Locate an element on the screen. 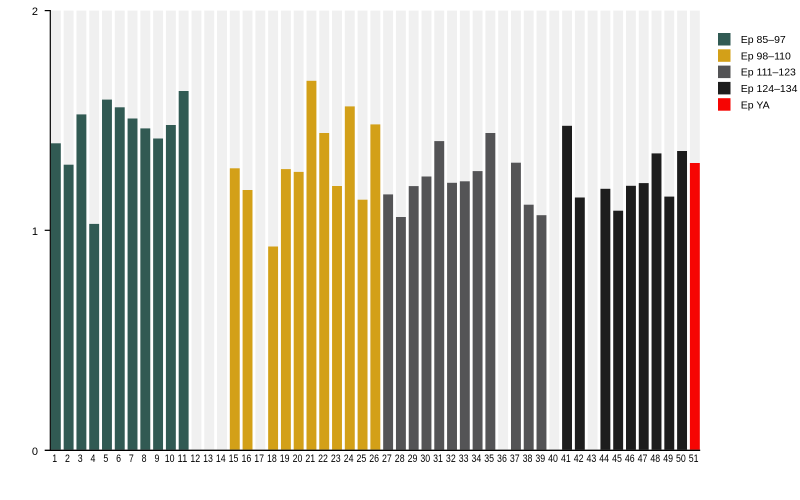 The width and height of the screenshot is (800, 500). svg-text: 33 is located at coordinates (464, 459).